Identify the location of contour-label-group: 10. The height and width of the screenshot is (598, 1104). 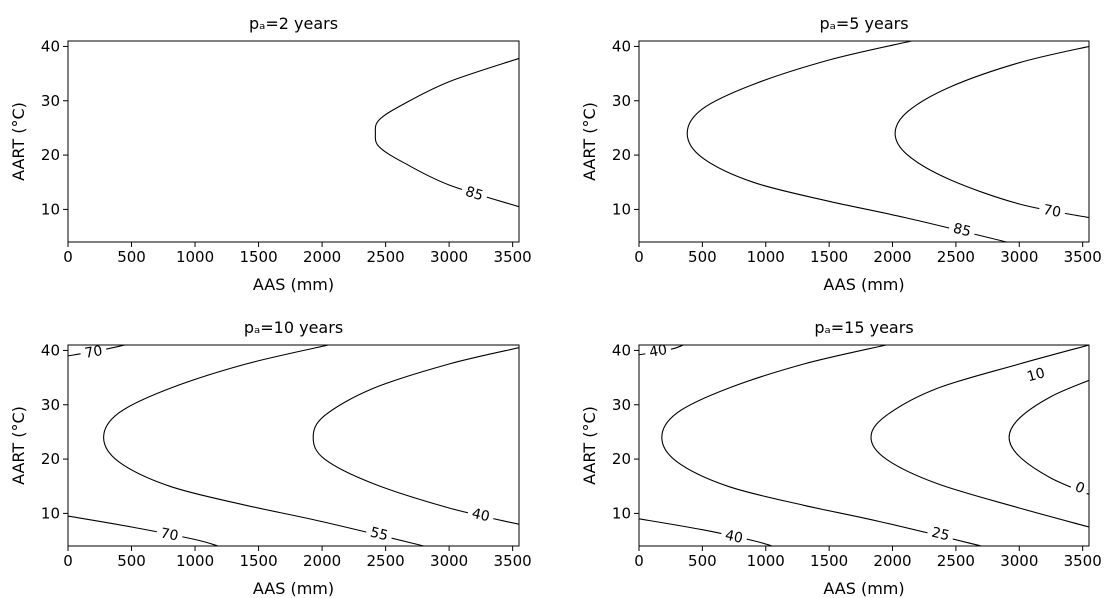
(1036, 374).